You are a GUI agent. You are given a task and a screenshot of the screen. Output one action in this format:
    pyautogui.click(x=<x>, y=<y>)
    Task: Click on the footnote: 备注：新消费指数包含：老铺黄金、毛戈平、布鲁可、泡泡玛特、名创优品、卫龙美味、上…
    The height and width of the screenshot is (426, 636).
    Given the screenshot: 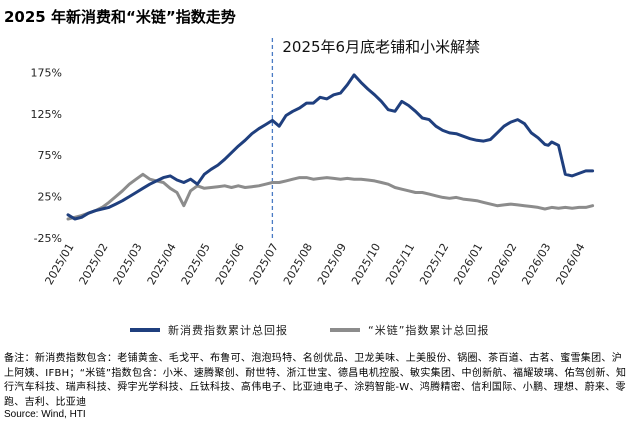 What is the action you would take?
    pyautogui.click(x=315, y=380)
    